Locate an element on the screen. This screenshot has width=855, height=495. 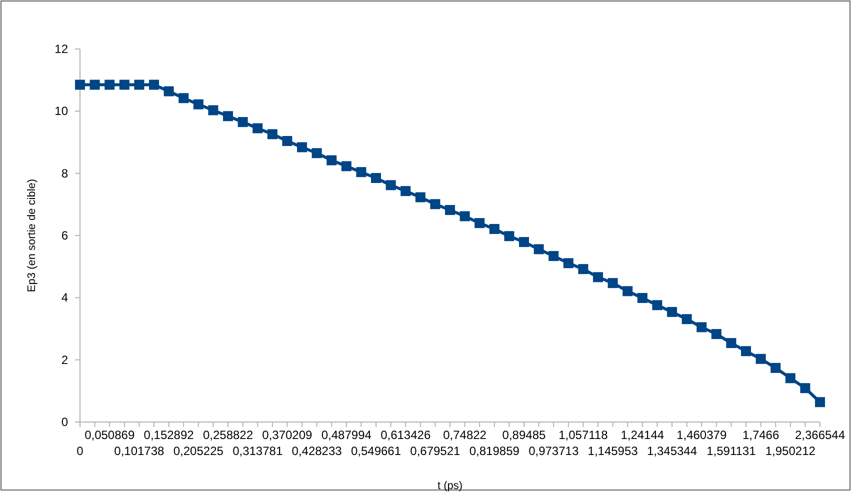
y-tick-label: 4 is located at coordinates (64, 297).